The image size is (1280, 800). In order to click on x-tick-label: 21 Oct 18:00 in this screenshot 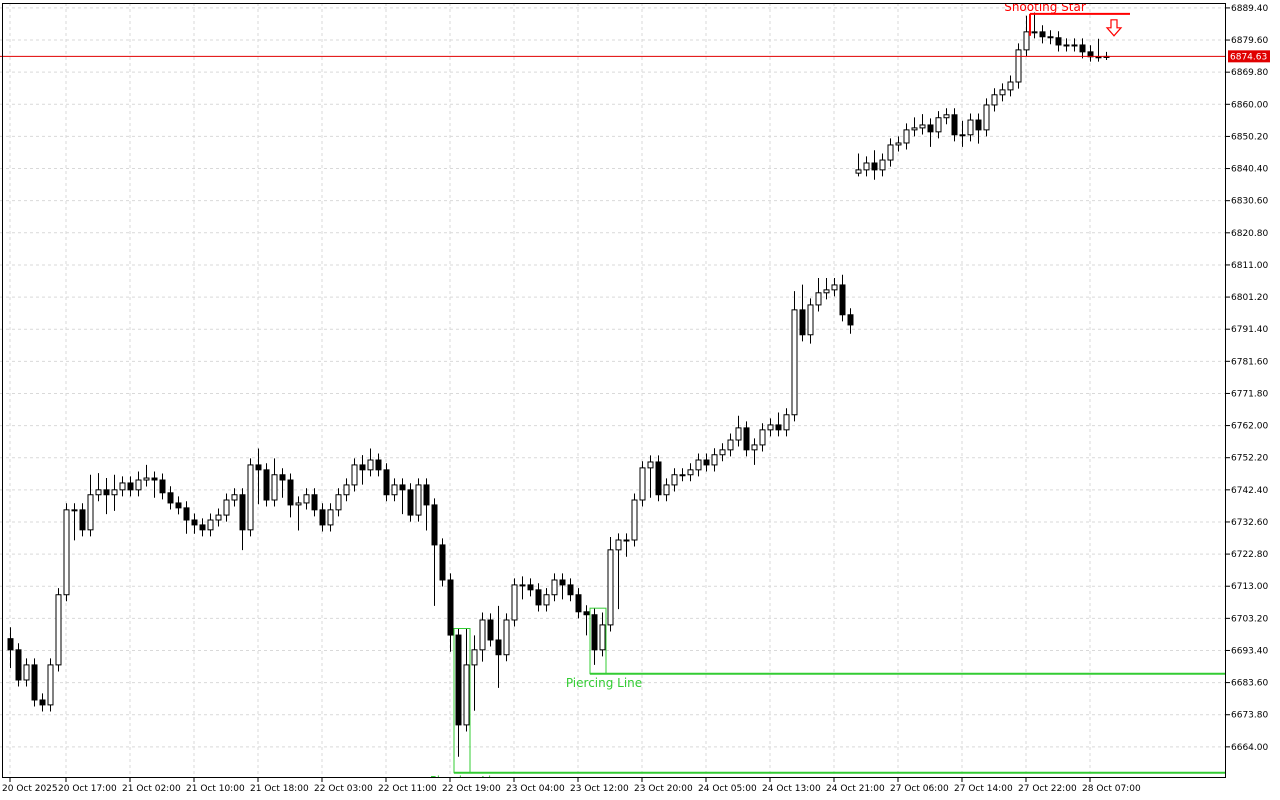, I will do `click(279, 789)`.